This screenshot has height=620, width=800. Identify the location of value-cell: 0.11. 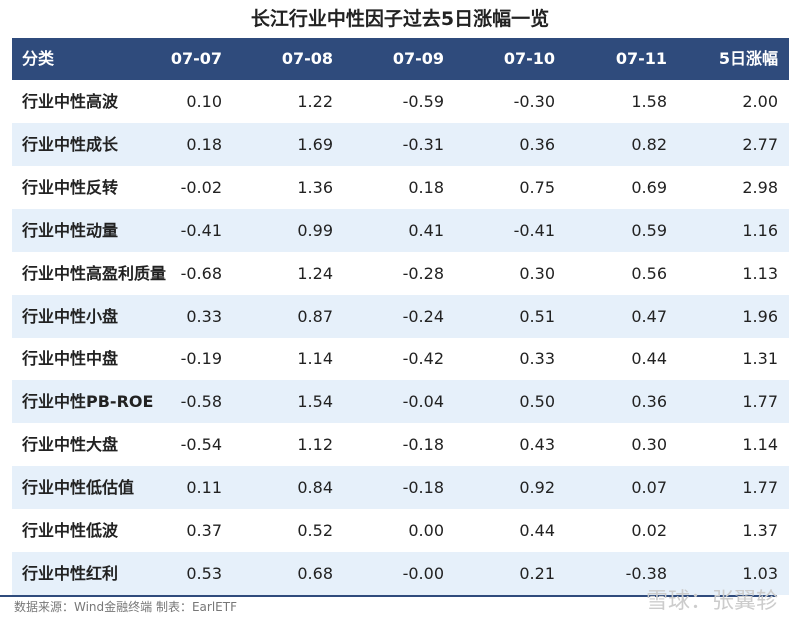
(204, 488).